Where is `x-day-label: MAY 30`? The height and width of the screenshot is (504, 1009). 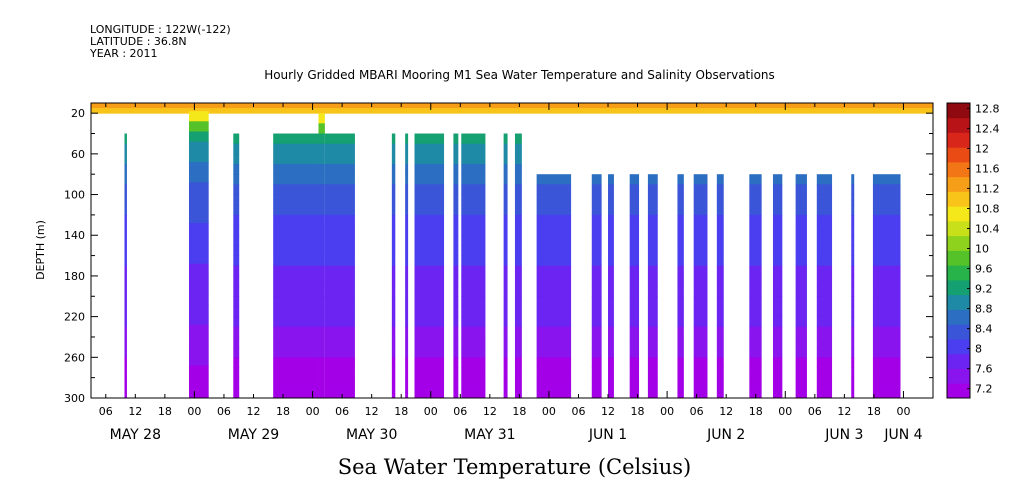 x-day-label: MAY 30 is located at coordinates (371, 435).